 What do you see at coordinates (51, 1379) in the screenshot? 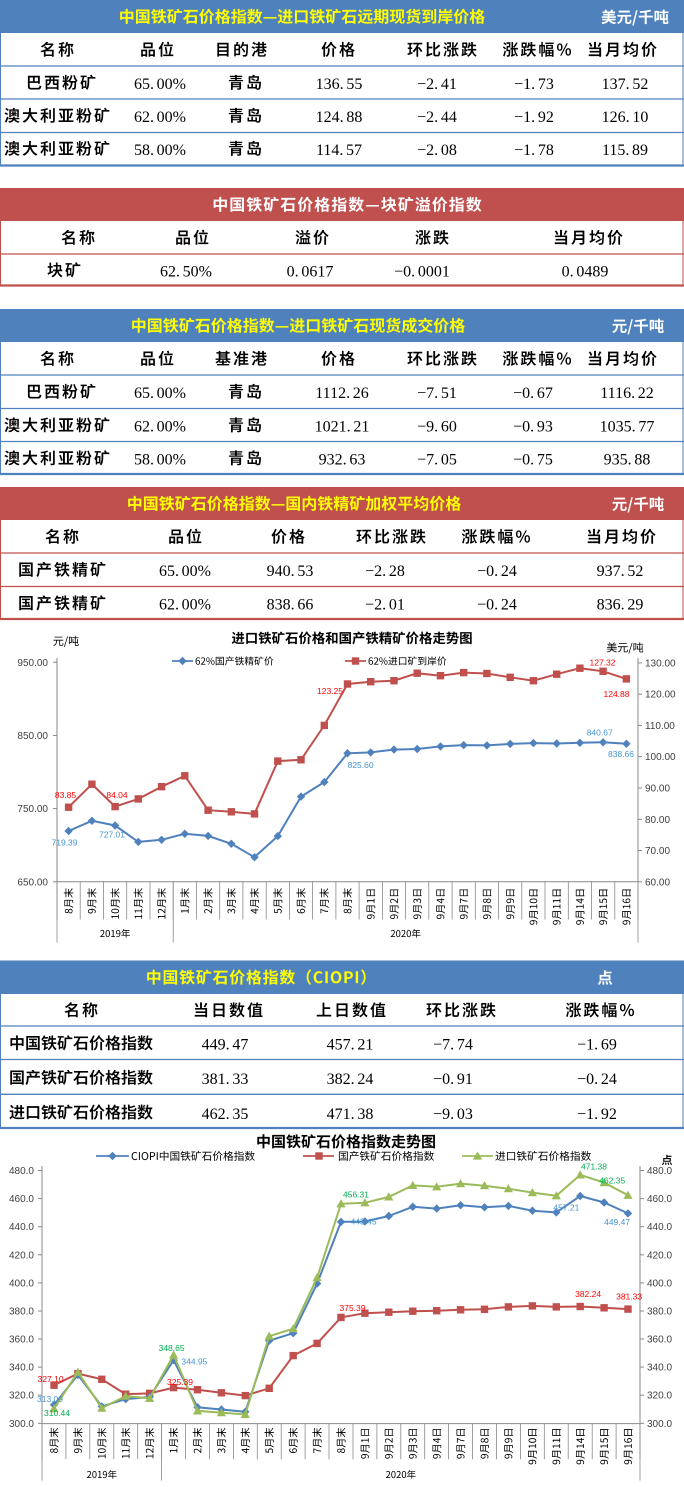
I see `svg-text: 327.10` at bounding box center [51, 1379].